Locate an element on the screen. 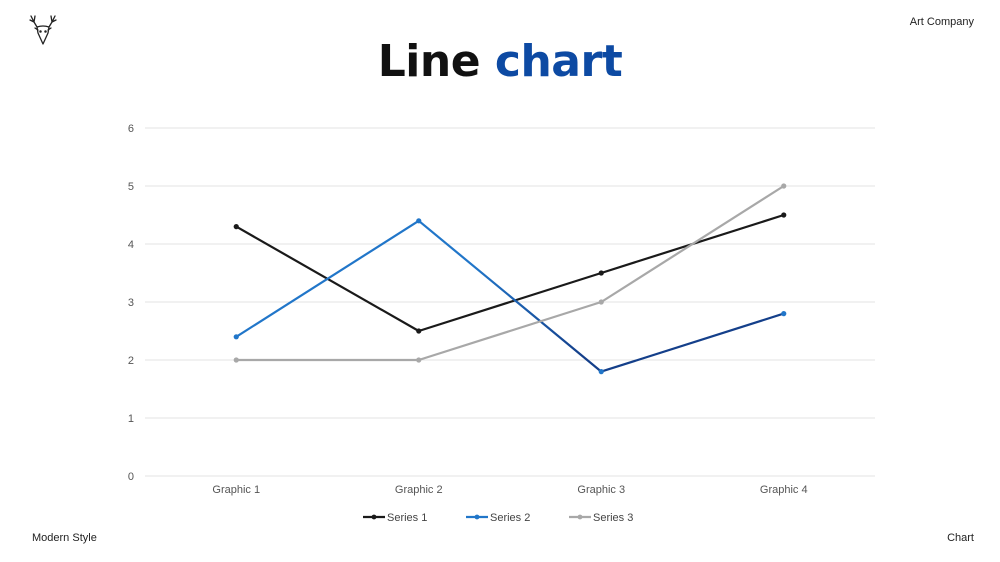 The width and height of the screenshot is (1000, 562). page-title: Line chart is located at coordinates (500, 61).